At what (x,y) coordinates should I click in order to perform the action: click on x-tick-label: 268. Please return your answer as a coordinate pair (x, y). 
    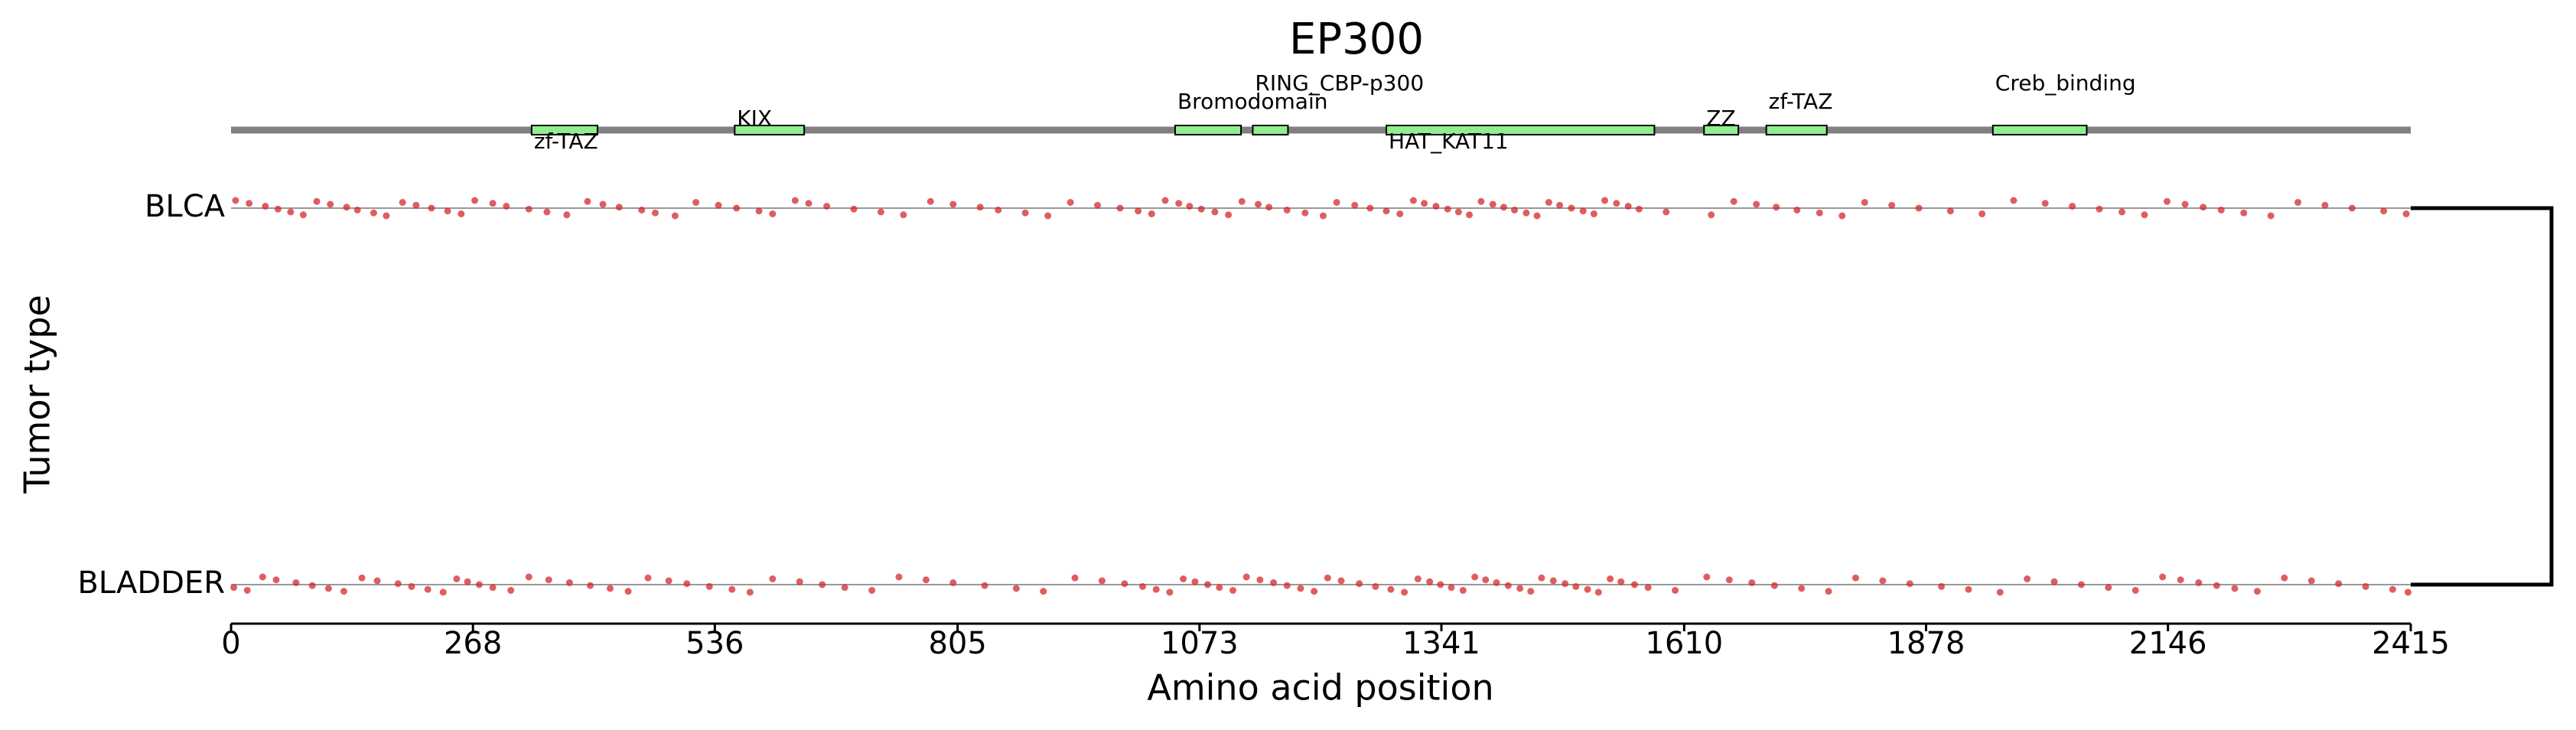
    Looking at the image, I should click on (473, 643).